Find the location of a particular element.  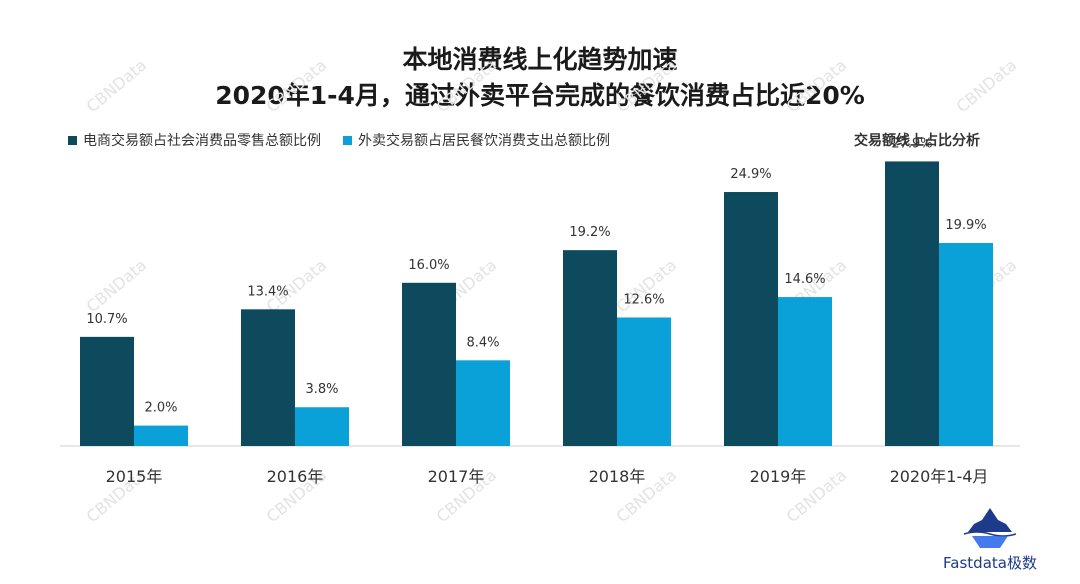

x-tick-label-1: 2016年 is located at coordinates (295, 476).